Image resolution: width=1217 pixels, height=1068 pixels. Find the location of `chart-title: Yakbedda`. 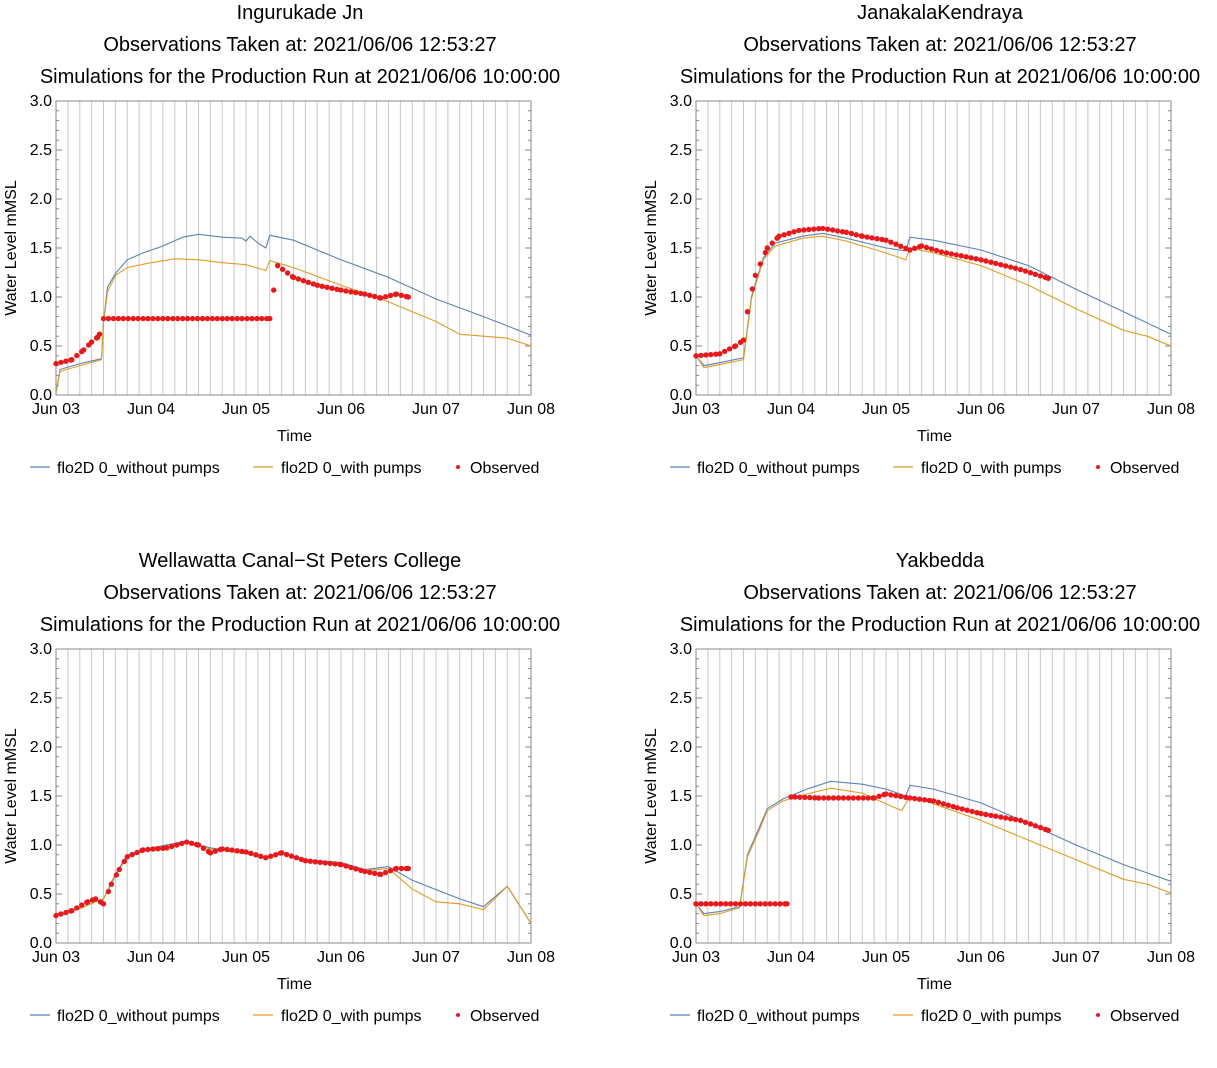

chart-title: Yakbedda is located at coordinates (940, 561).